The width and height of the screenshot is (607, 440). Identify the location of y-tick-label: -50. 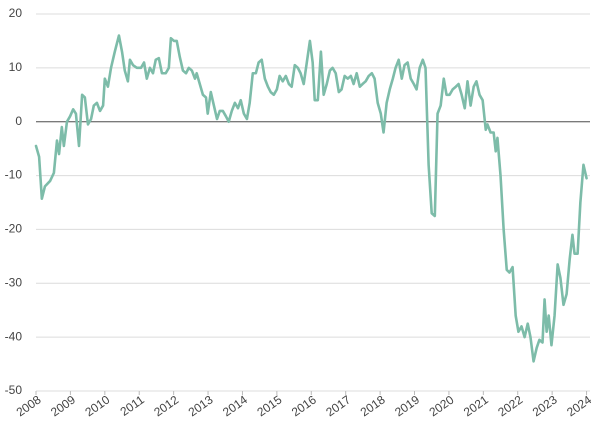
(14, 390).